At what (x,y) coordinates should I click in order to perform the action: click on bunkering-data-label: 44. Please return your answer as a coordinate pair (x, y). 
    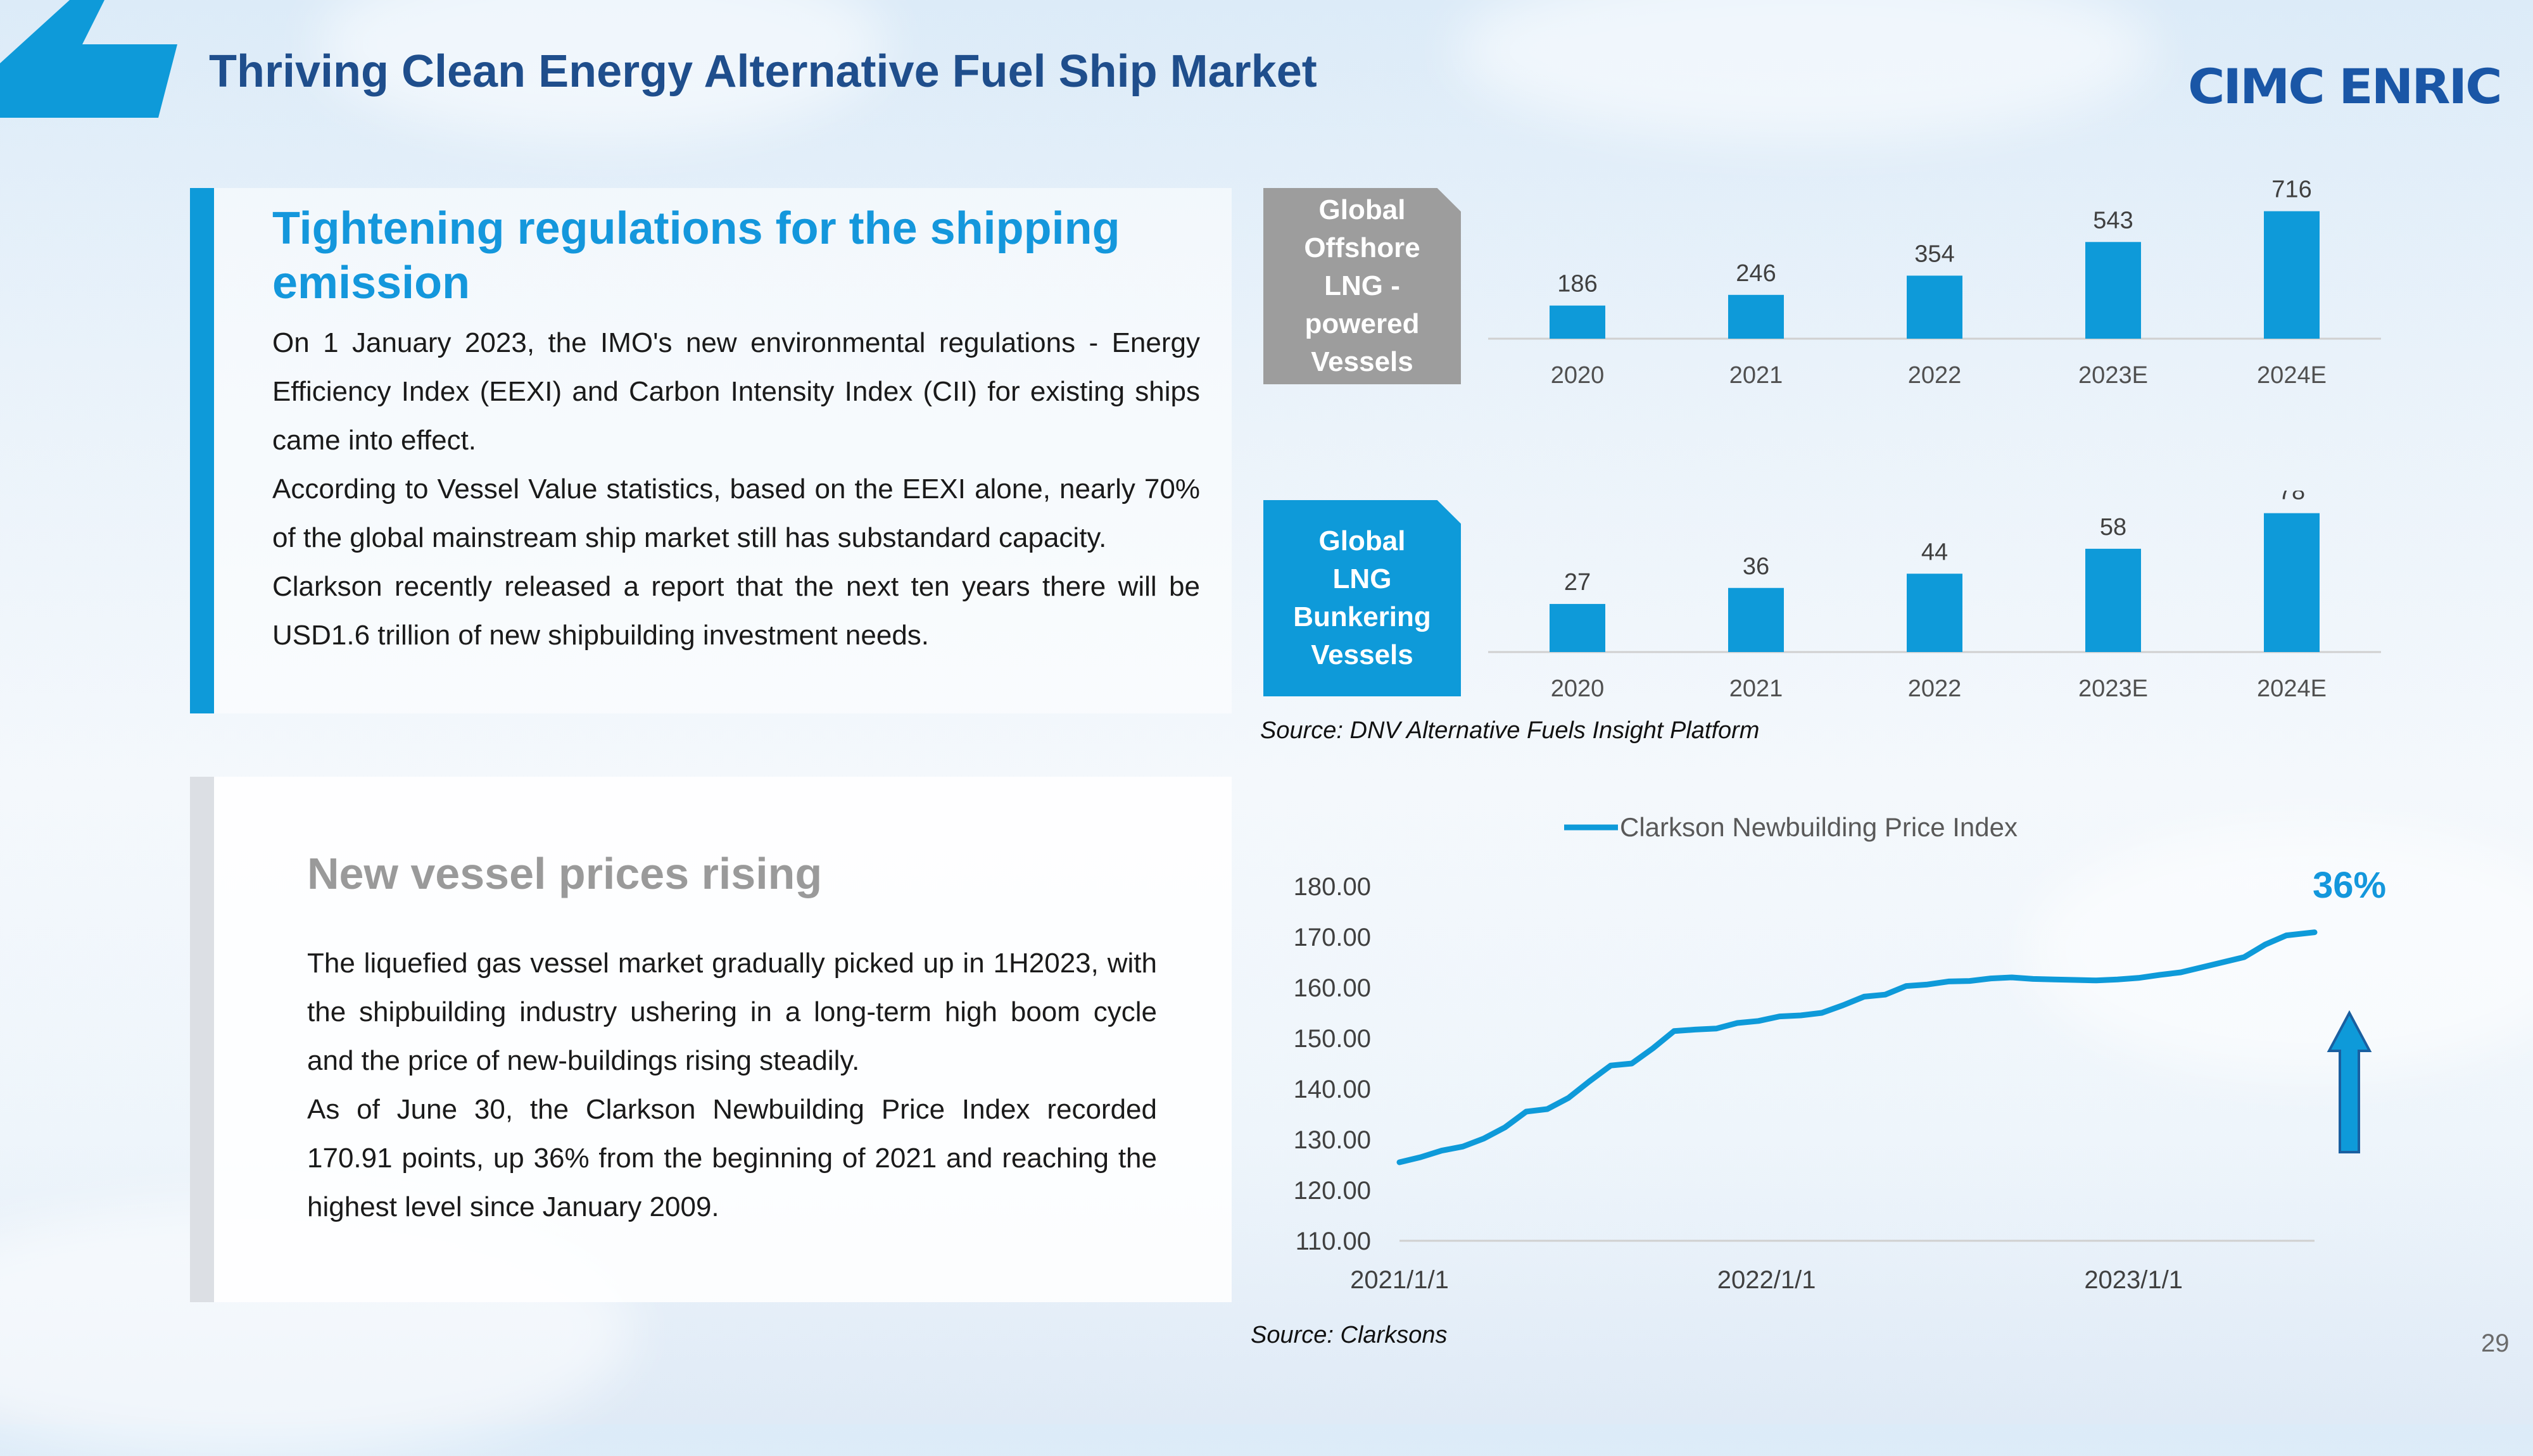
    Looking at the image, I should click on (1934, 552).